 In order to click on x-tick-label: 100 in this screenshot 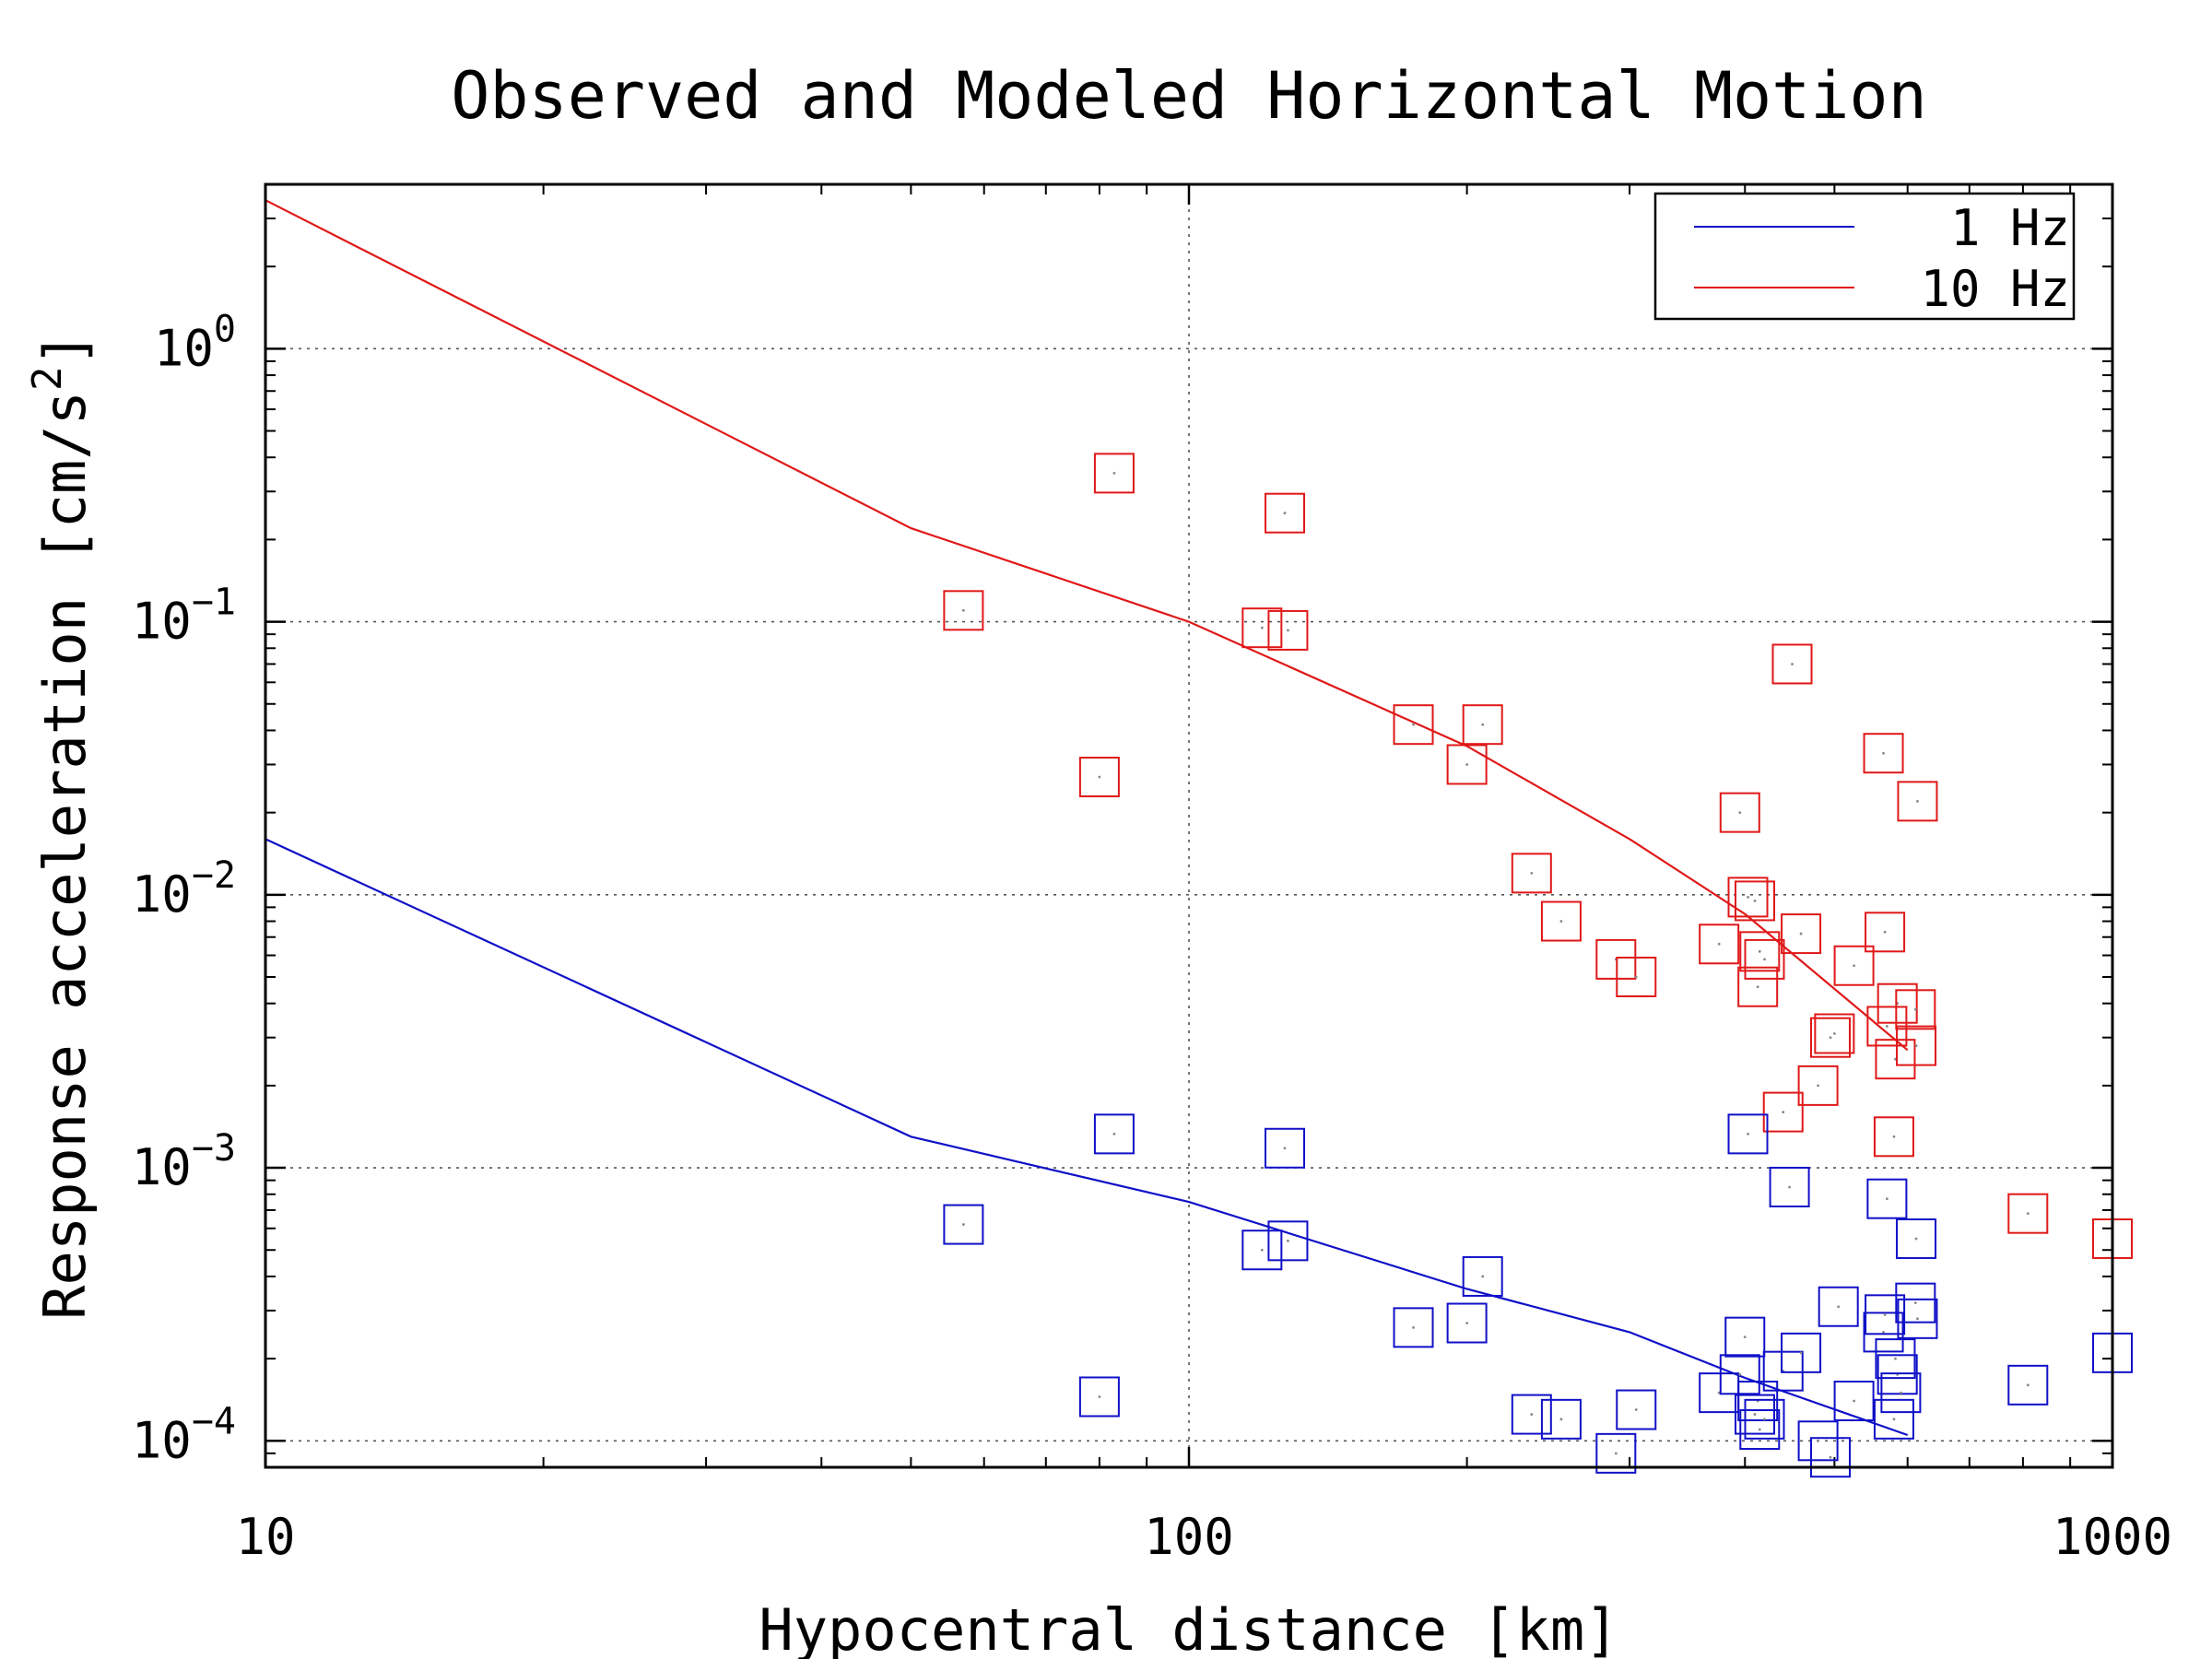, I will do `click(1189, 1537)`.